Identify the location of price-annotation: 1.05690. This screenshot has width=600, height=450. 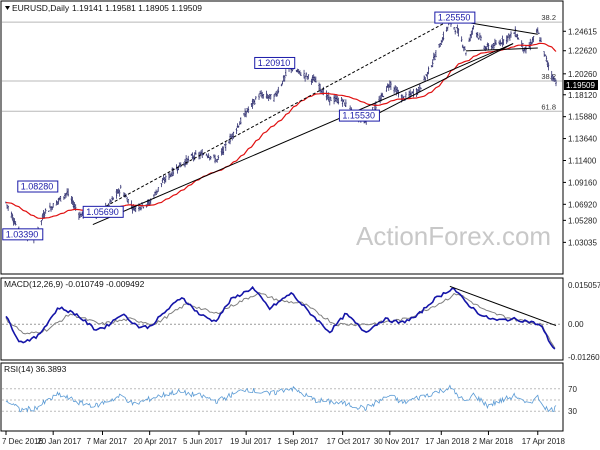
(102, 212).